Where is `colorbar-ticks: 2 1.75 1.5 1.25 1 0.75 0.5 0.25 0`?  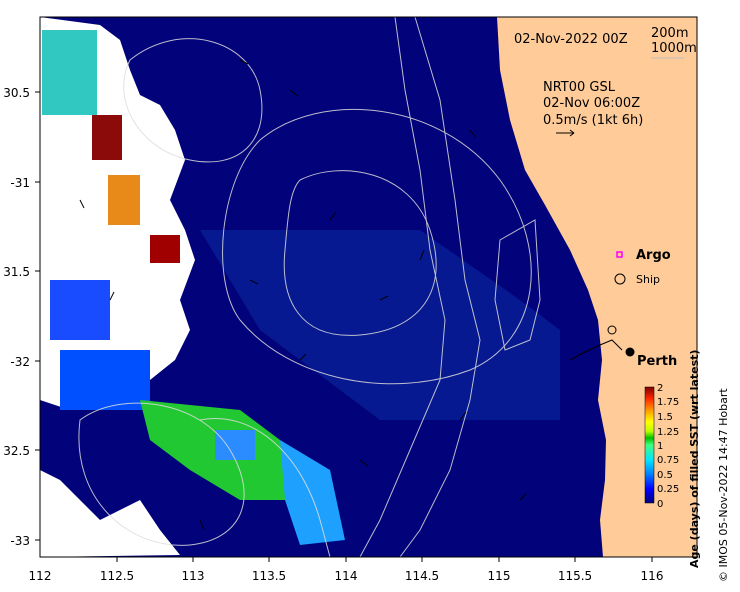 colorbar-ticks: 2 1.75 1.5 1.25 1 0.75 0.5 0.25 0 is located at coordinates (668, 446).